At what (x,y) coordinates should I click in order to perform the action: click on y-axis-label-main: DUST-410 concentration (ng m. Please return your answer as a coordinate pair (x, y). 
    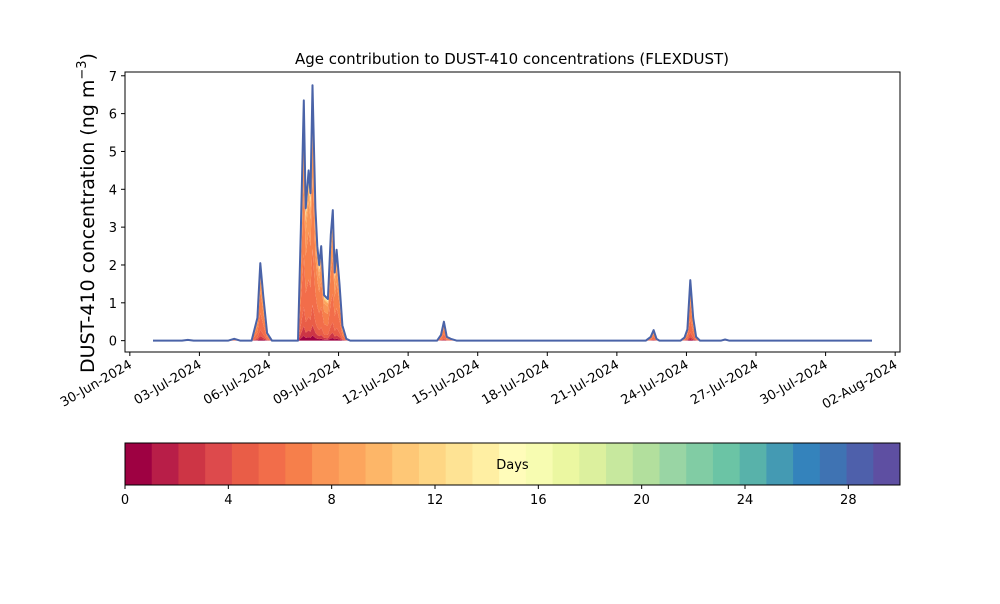
    Looking at the image, I should click on (88, 226).